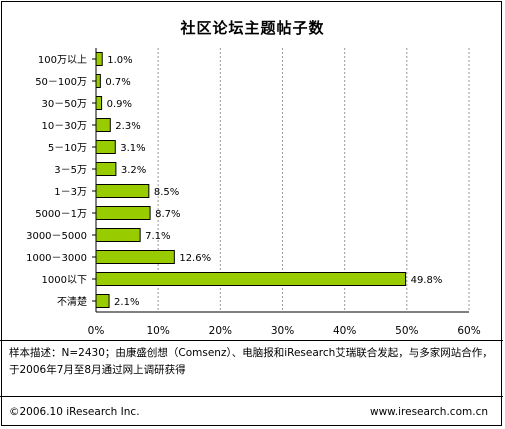  I want to click on category-label: 100万以上, so click(62, 60).